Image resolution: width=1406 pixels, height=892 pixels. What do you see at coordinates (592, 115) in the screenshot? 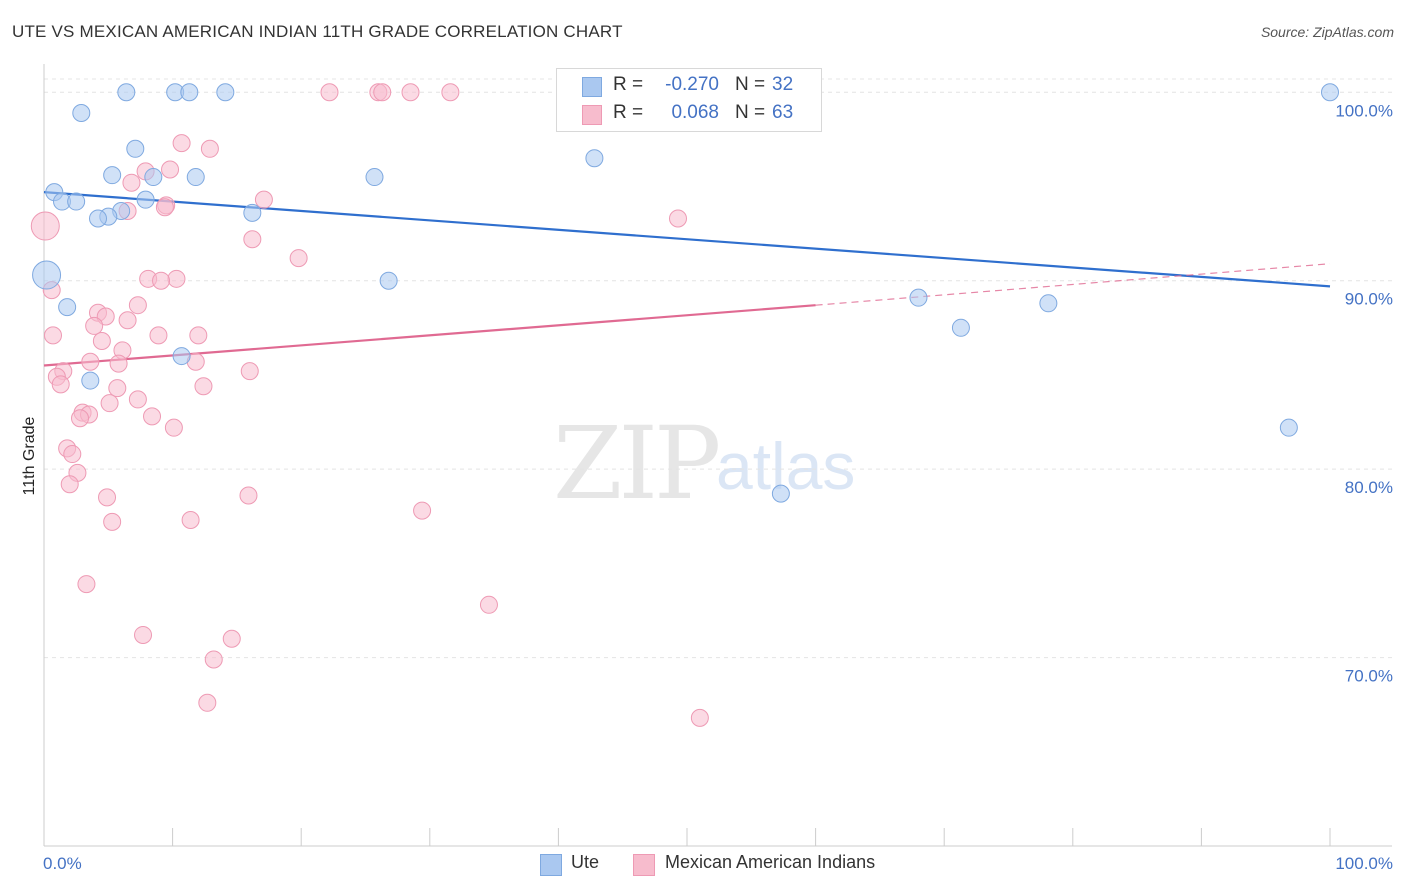
I see `mex-swatch` at bounding box center [592, 115].